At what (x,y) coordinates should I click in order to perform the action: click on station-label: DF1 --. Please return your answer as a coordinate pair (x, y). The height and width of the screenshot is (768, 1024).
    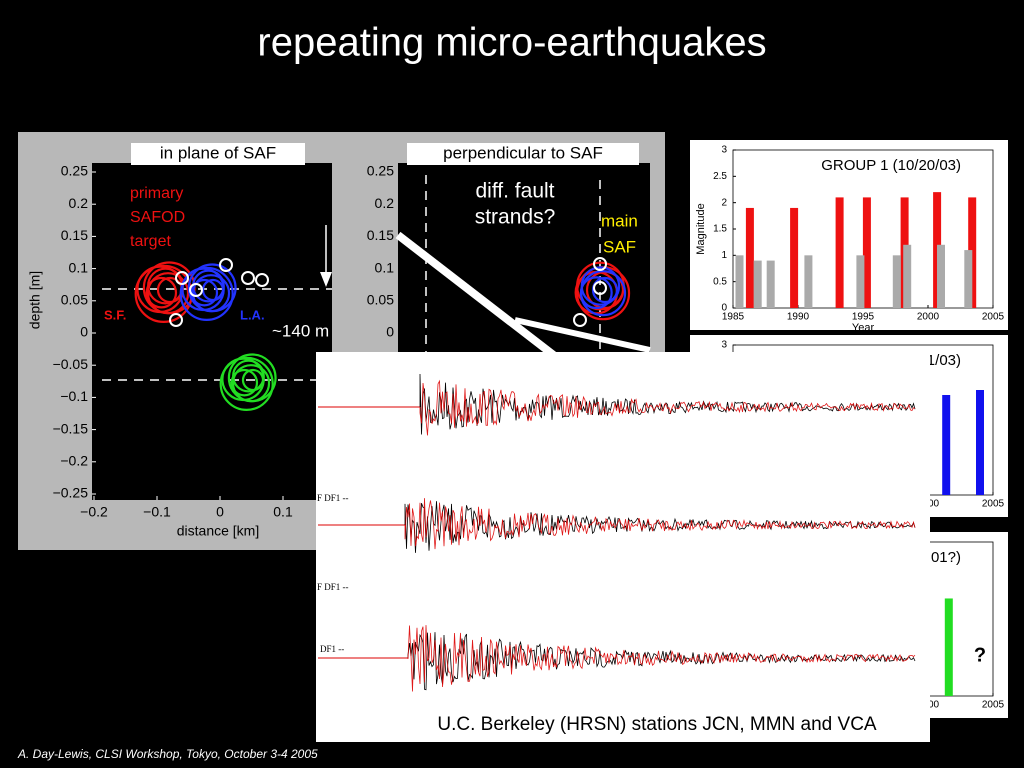
    Looking at the image, I should click on (332, 649).